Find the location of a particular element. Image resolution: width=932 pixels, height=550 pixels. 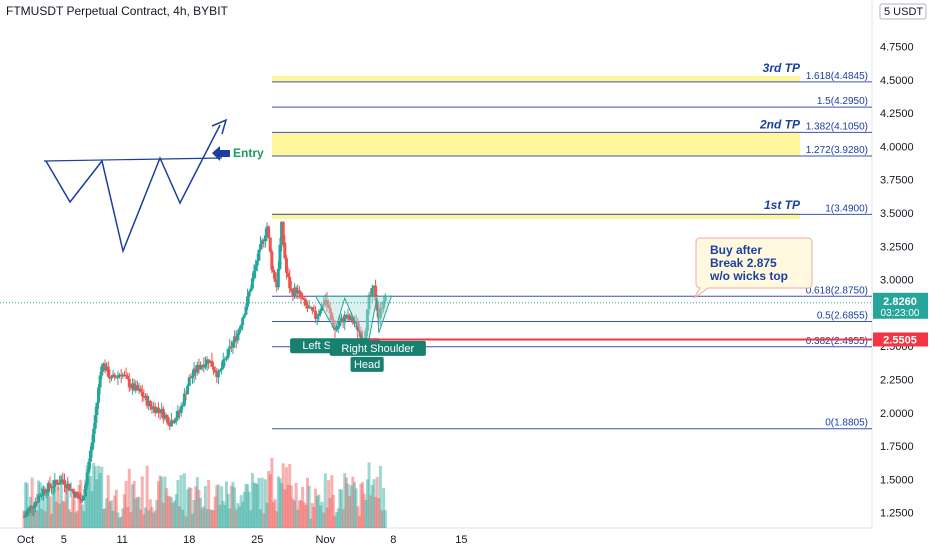

head-shoulders-pattern is located at coordinates (353, 323).